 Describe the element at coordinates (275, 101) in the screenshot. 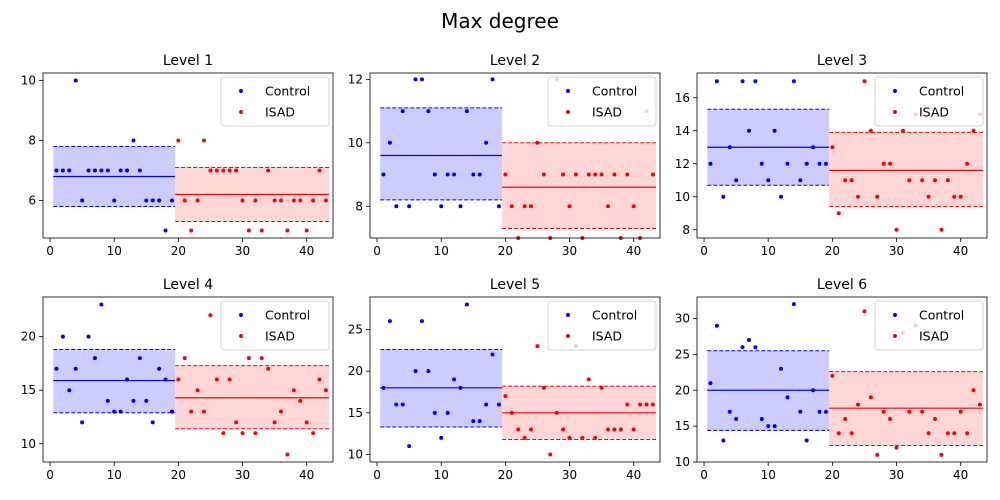

I see `legend-box` at that location.